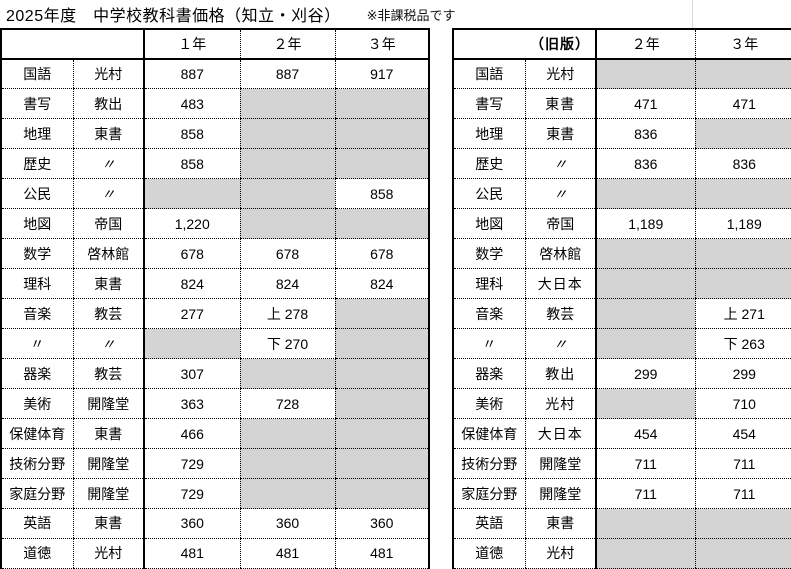 This screenshot has width=791, height=569. What do you see at coordinates (645, 224) in the screenshot?
I see `cell-year2: 1,189` at bounding box center [645, 224].